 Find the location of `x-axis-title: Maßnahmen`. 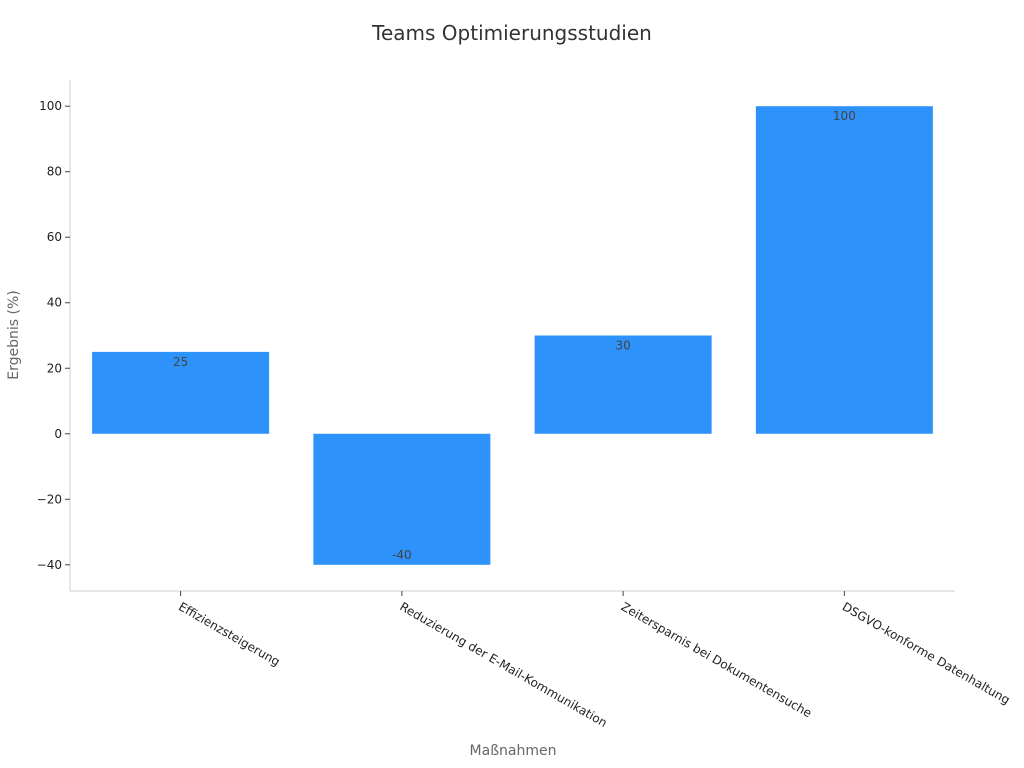

x-axis-title: Maßnahmen is located at coordinates (513, 751).